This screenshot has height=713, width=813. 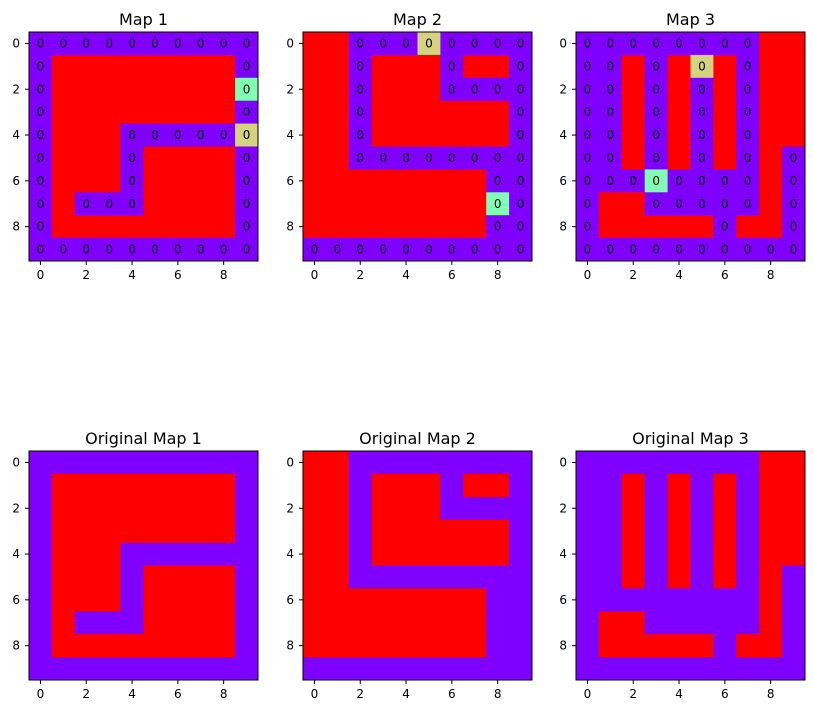 What do you see at coordinates (290, 135) in the screenshot?
I see `y-tick-label: 4` at bounding box center [290, 135].